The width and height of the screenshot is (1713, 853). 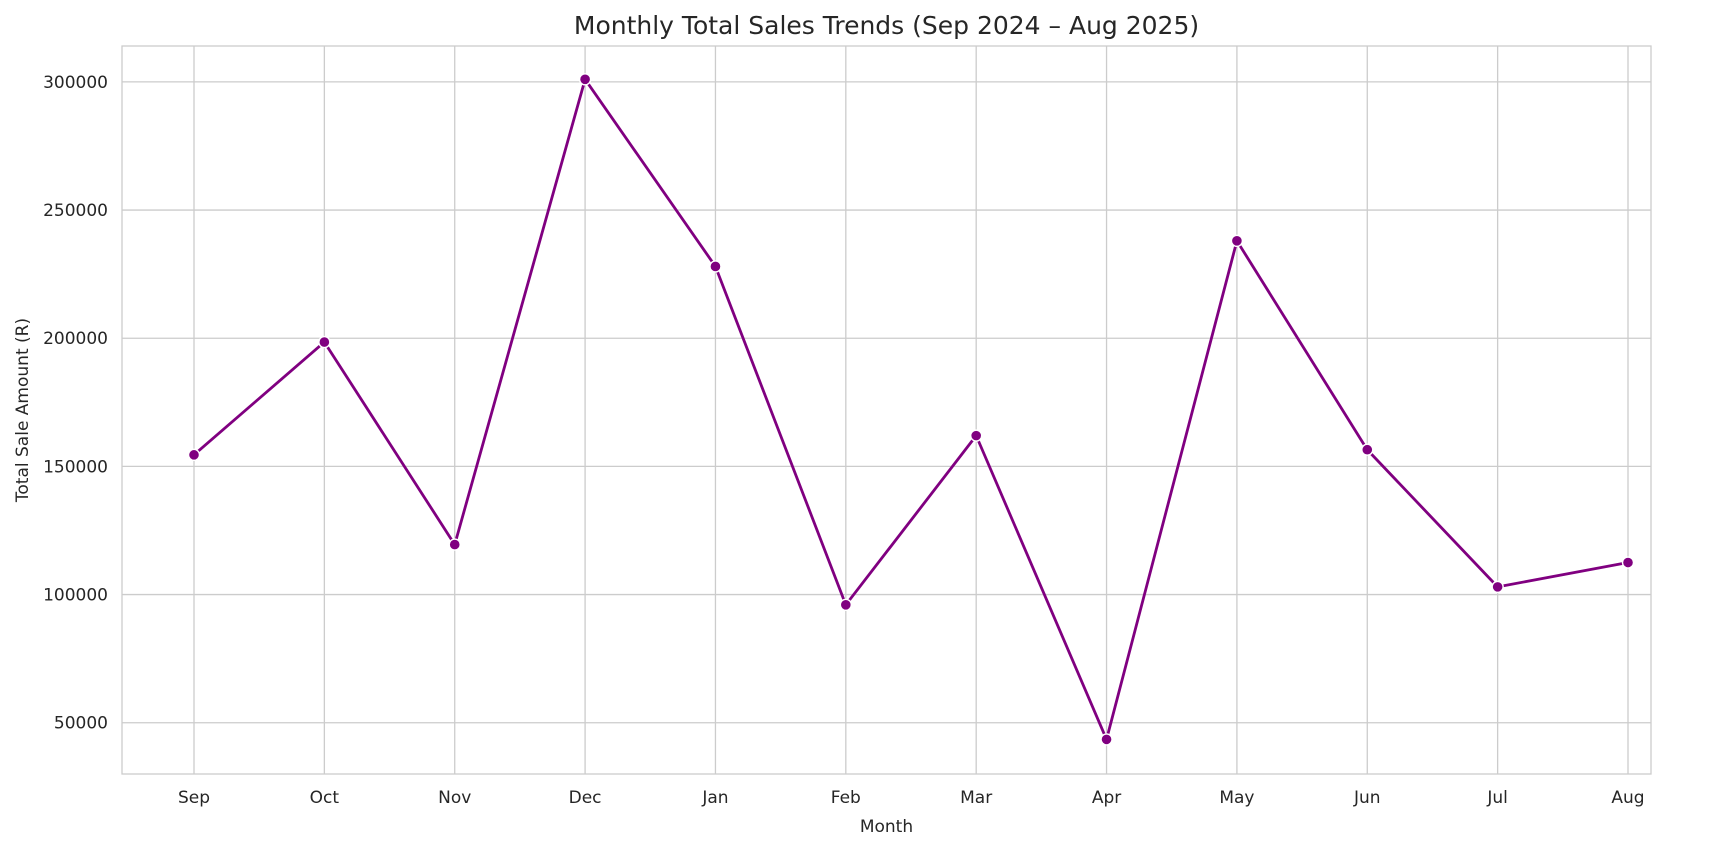 What do you see at coordinates (75, 403) in the screenshot?
I see `y-axis-ticks: 50000 100000 150000 200000 250000 300000` at bounding box center [75, 403].